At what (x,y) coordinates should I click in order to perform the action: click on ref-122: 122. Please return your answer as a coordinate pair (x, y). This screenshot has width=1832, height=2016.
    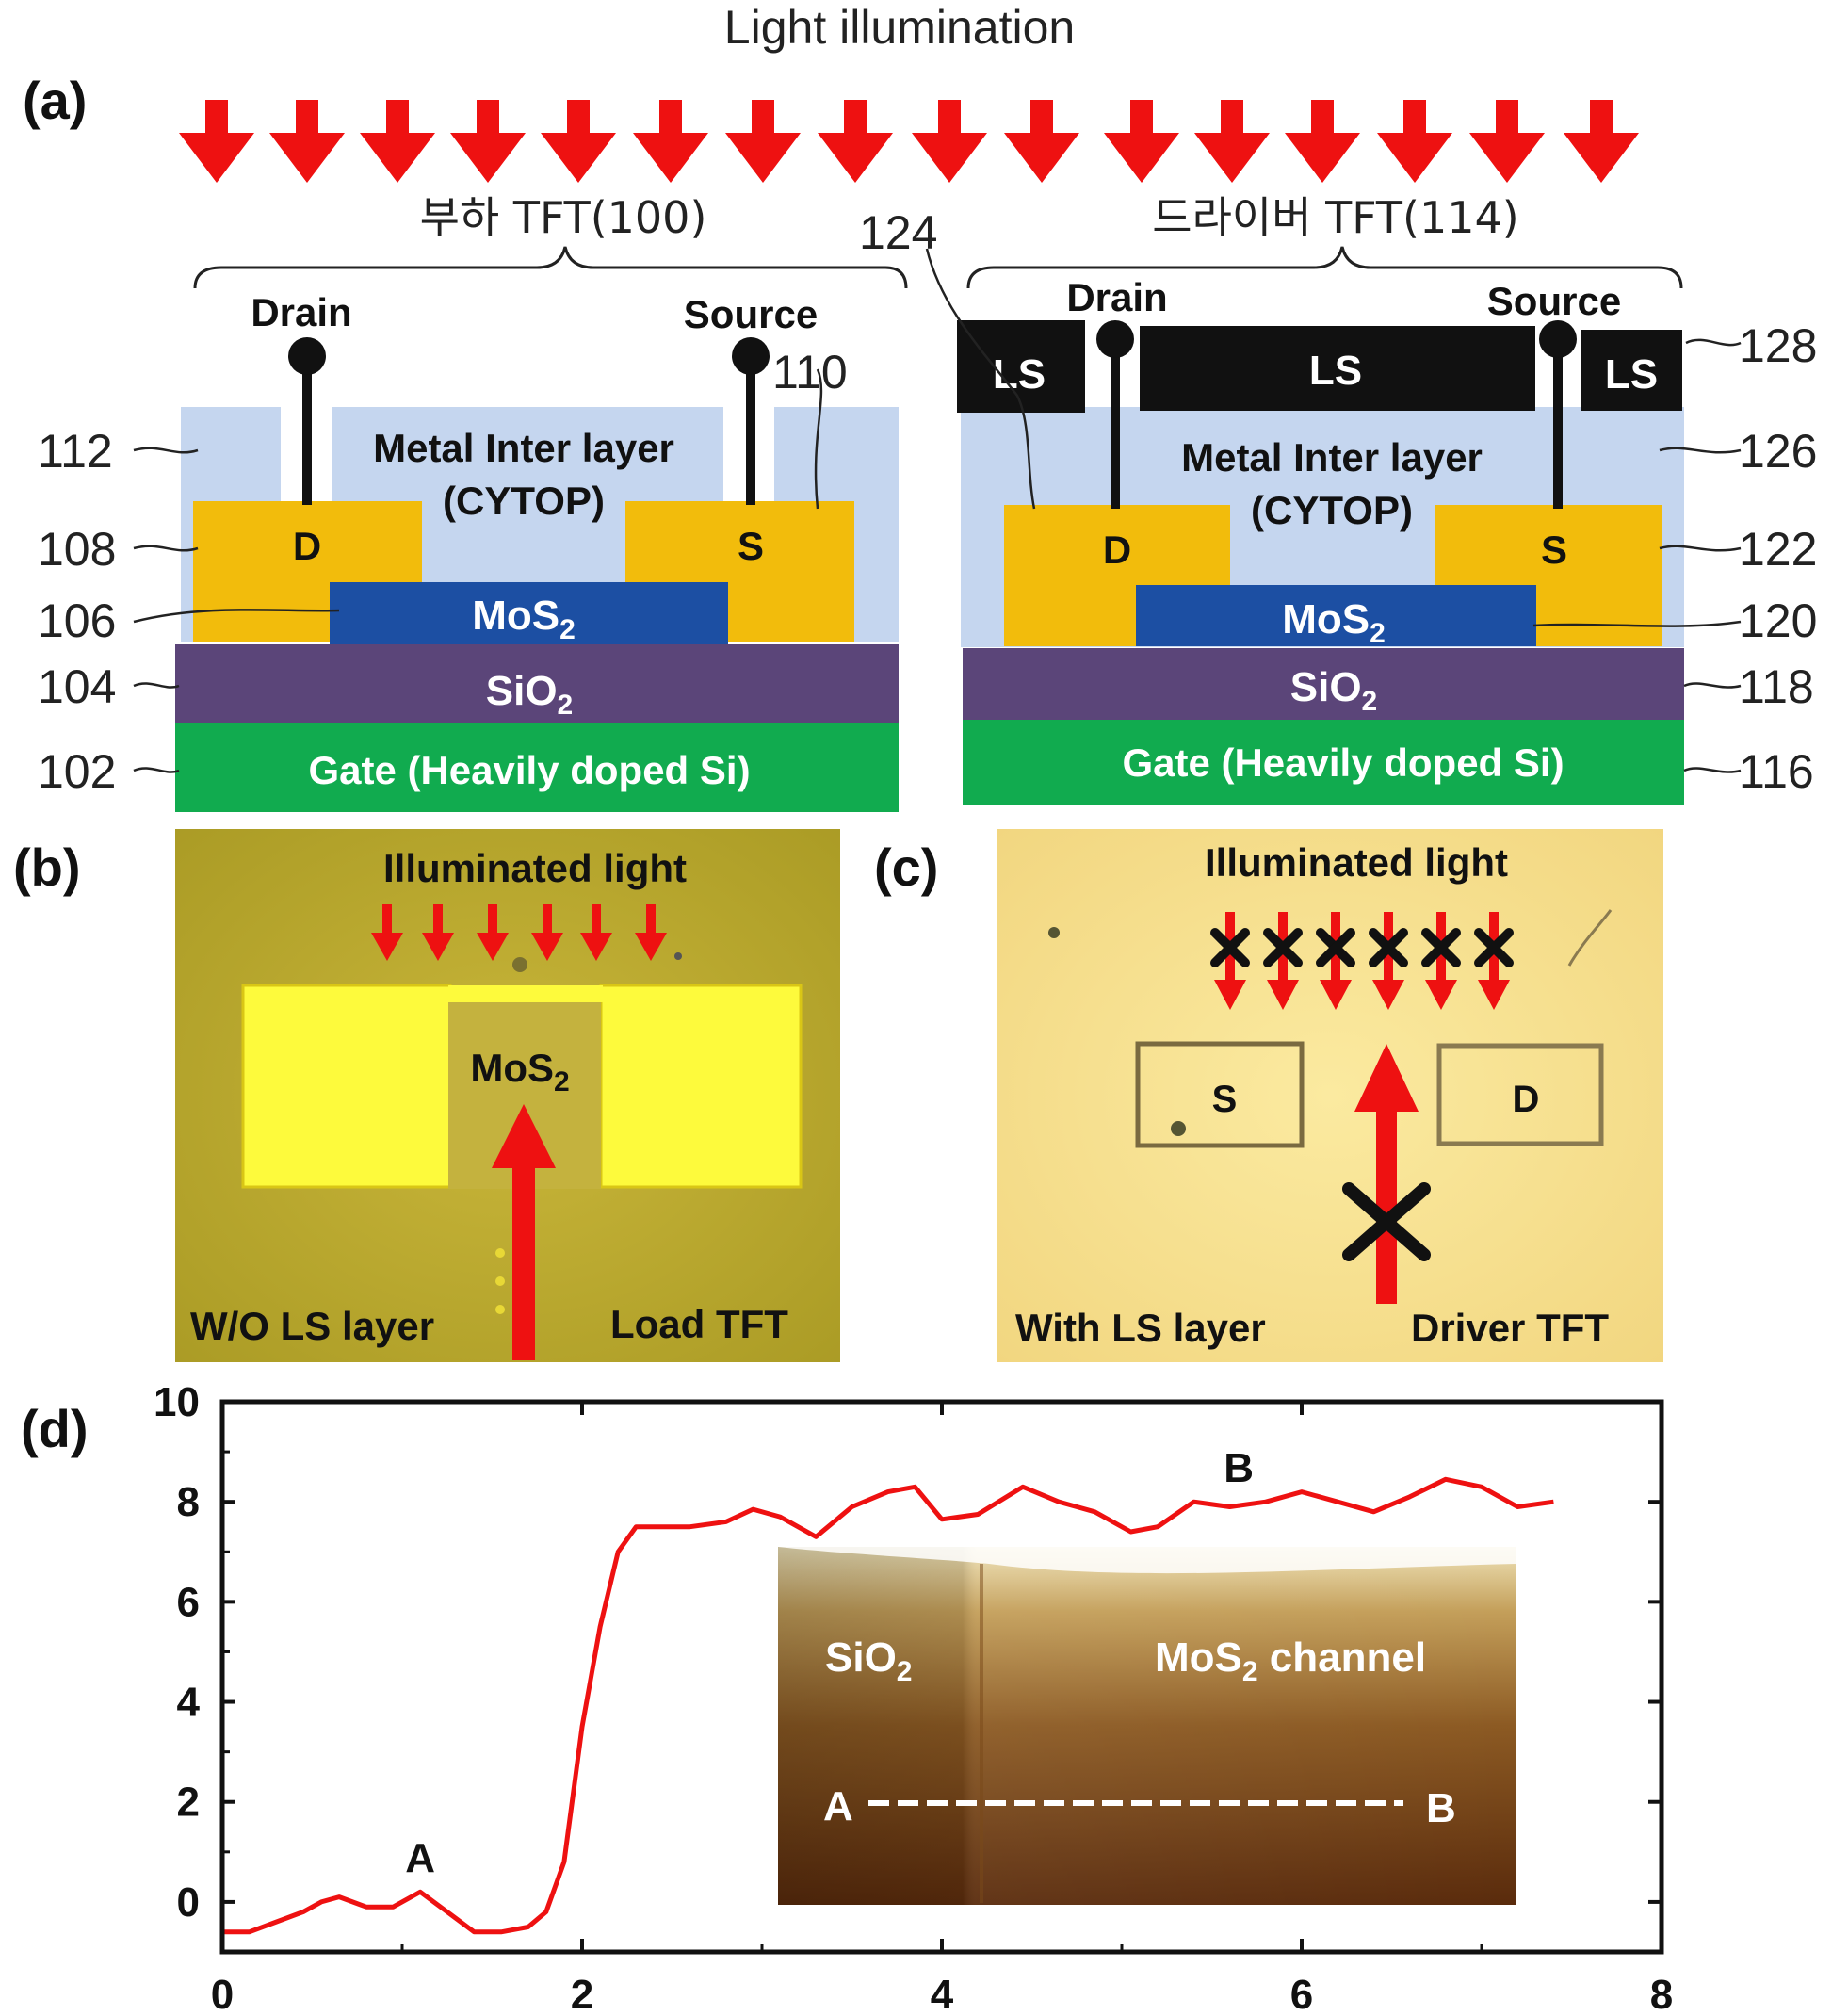
    Looking at the image, I should click on (1778, 549).